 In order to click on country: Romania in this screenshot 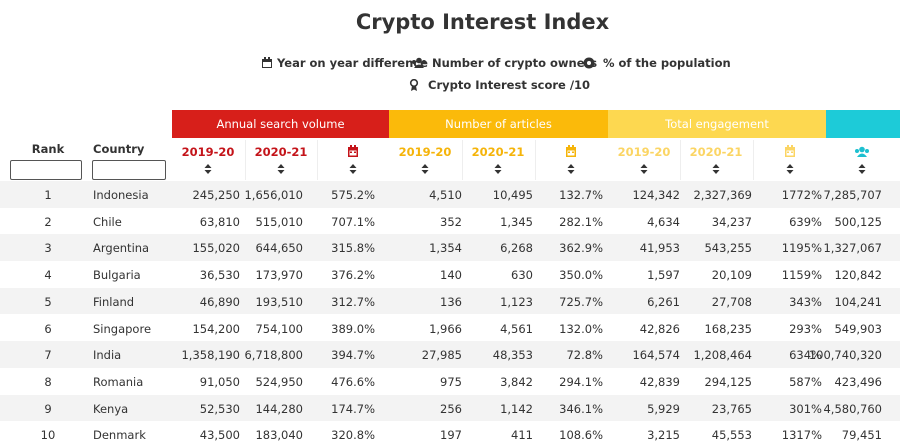, I will do `click(118, 381)`.